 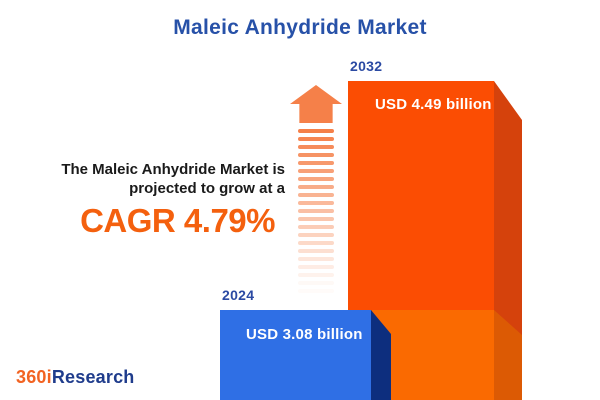 What do you see at coordinates (316, 104) in the screenshot?
I see `arrow-head-icon` at bounding box center [316, 104].